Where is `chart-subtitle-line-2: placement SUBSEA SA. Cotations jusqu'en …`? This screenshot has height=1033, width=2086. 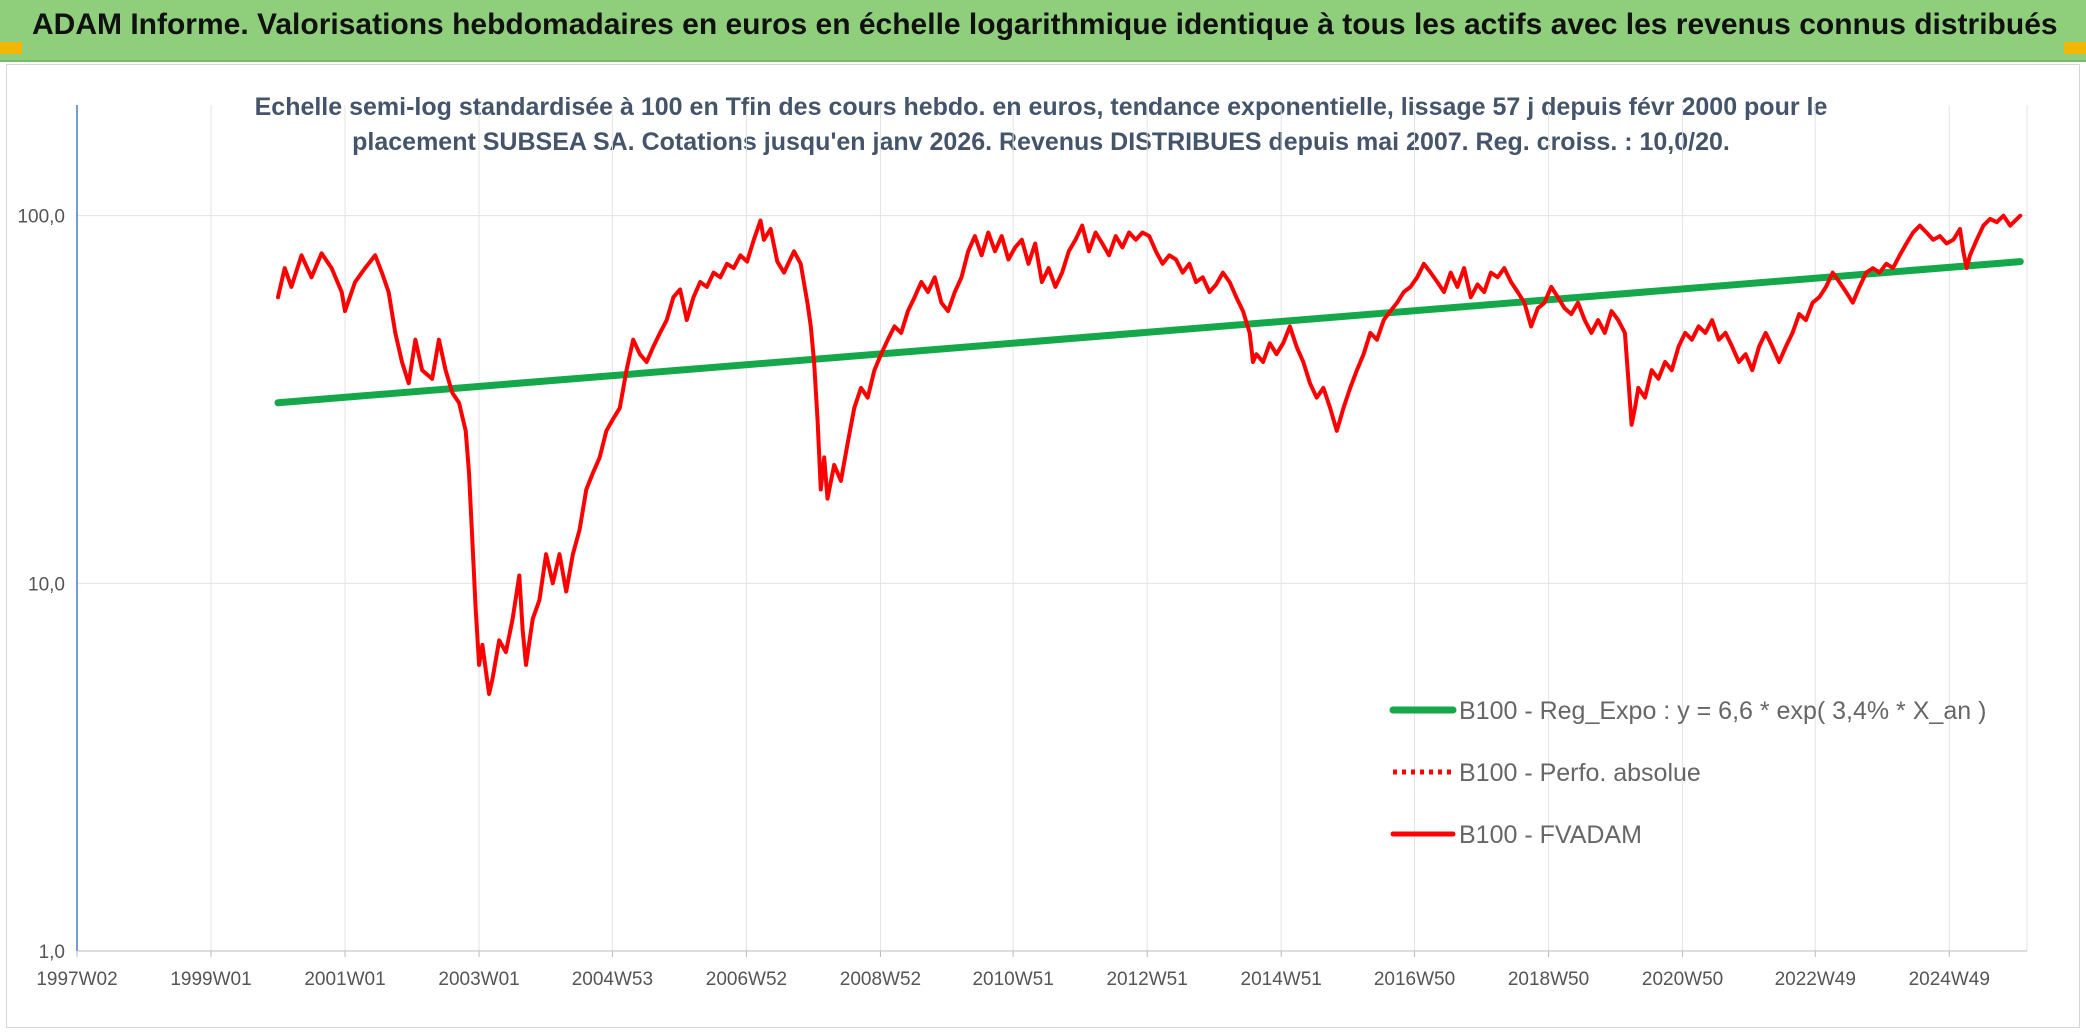
chart-subtitle-line-2: placement SUBSEA SA. Cotations jusqu'en … is located at coordinates (1041, 142).